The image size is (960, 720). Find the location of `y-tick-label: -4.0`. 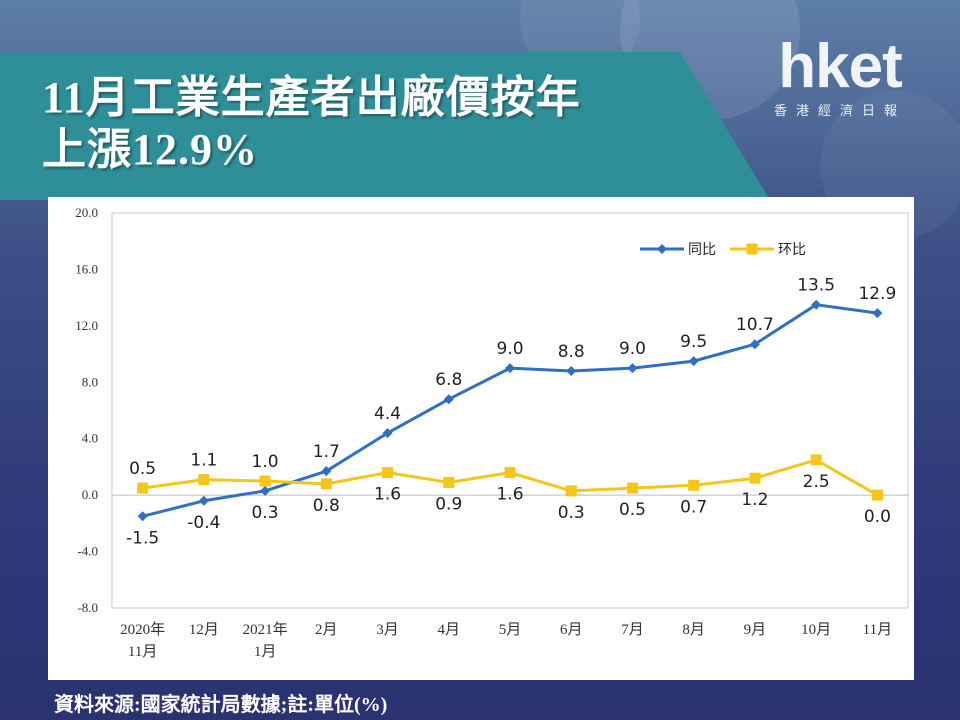

y-tick-label: -4.0 is located at coordinates (87, 551).